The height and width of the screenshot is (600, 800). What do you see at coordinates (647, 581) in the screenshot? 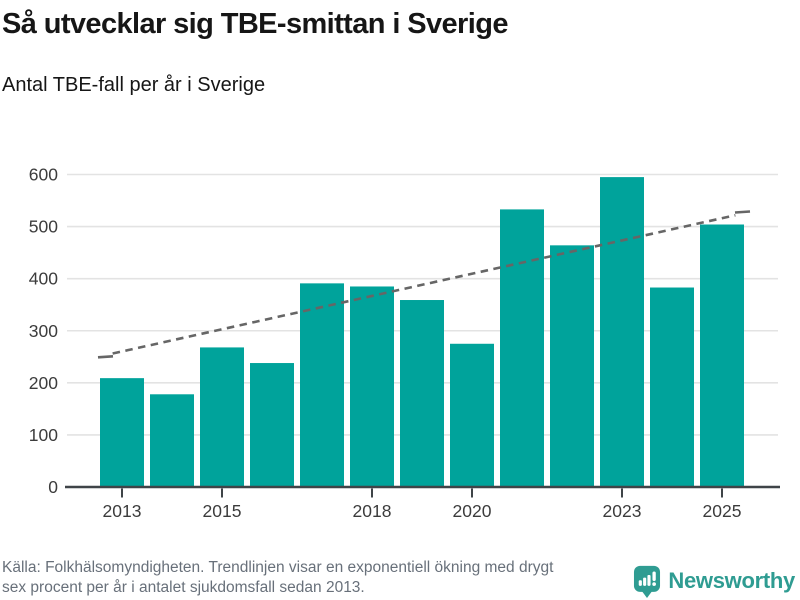
I see `newsworthy-icon` at bounding box center [647, 581].